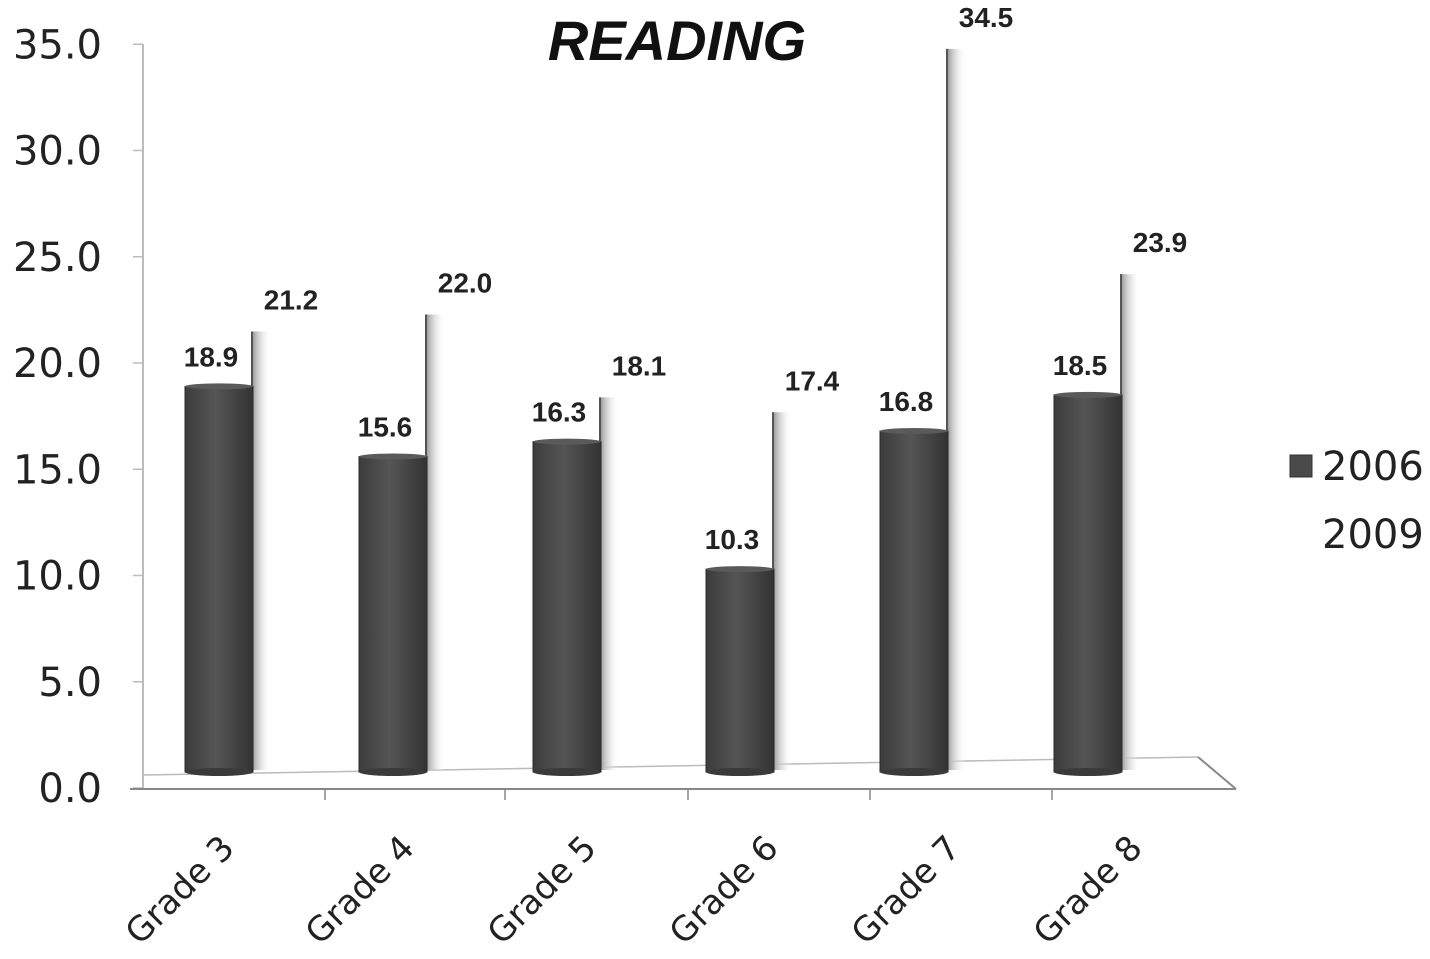 Image resolution: width=1430 pixels, height=959 pixels. What do you see at coordinates (180, 890) in the screenshot?
I see `category-label: Grade 3` at bounding box center [180, 890].